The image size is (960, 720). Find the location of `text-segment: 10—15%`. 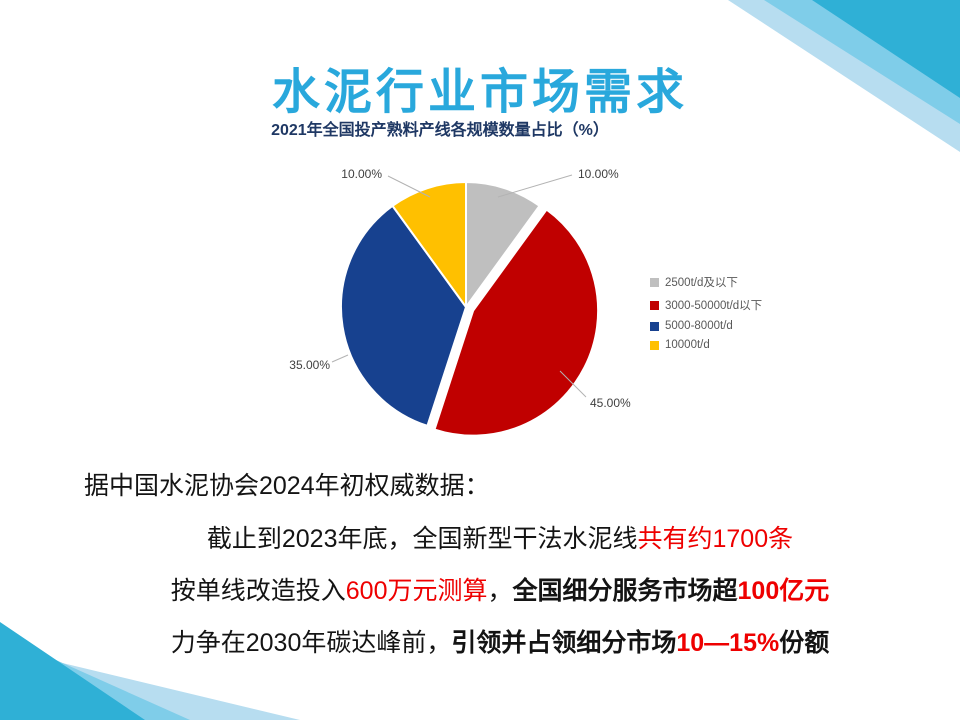

text-segment: 10—15% is located at coordinates (728, 643).